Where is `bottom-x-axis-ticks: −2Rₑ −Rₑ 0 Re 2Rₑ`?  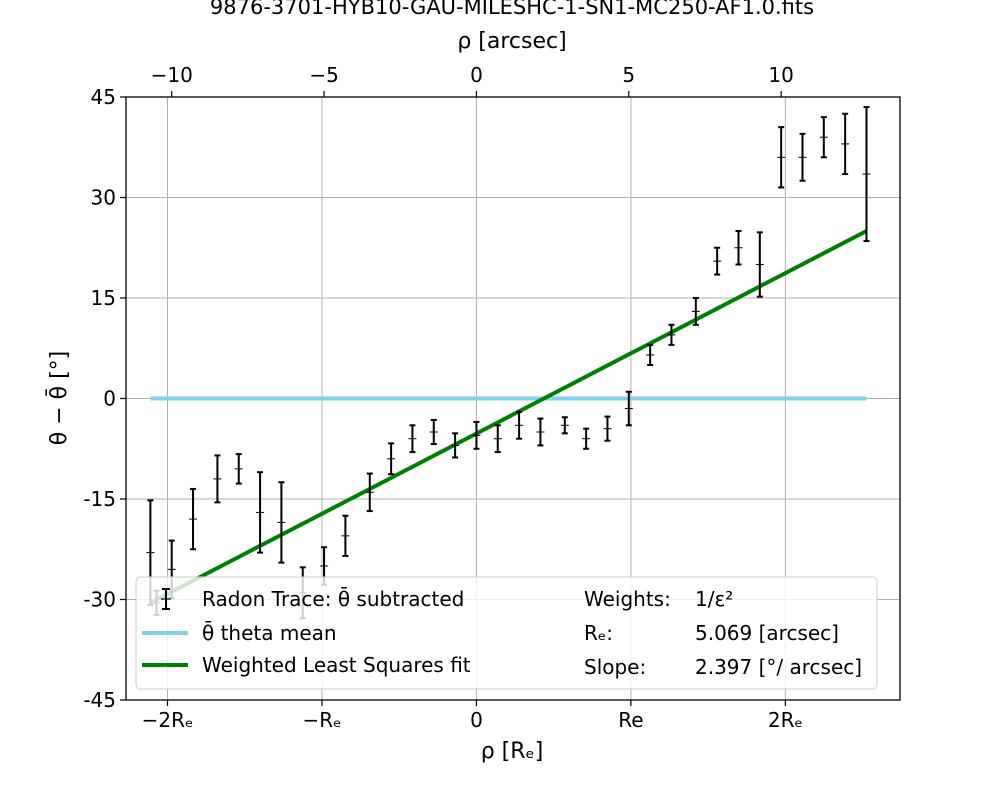
bottom-x-axis-ticks: −2Rₑ −Rₑ 0 Re 2Rₑ is located at coordinates (472, 716).